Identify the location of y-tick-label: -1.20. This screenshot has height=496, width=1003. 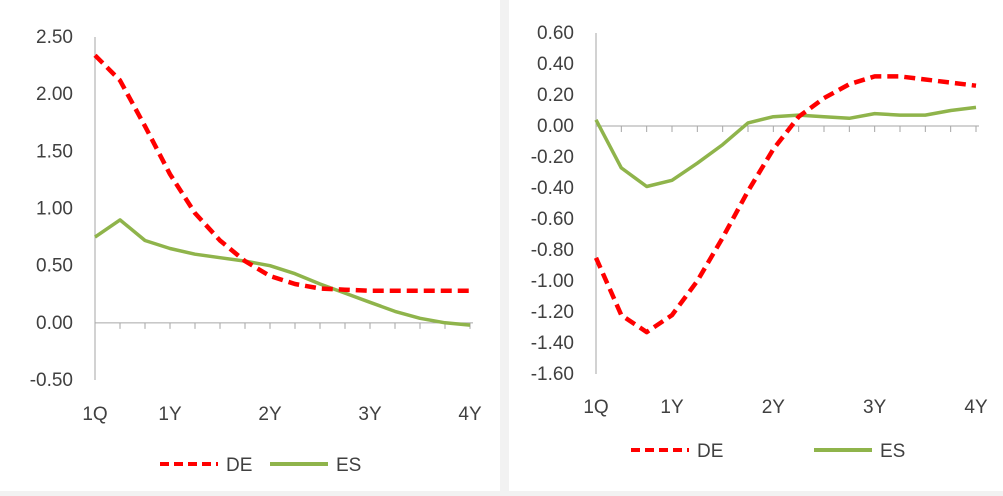
(552, 312).